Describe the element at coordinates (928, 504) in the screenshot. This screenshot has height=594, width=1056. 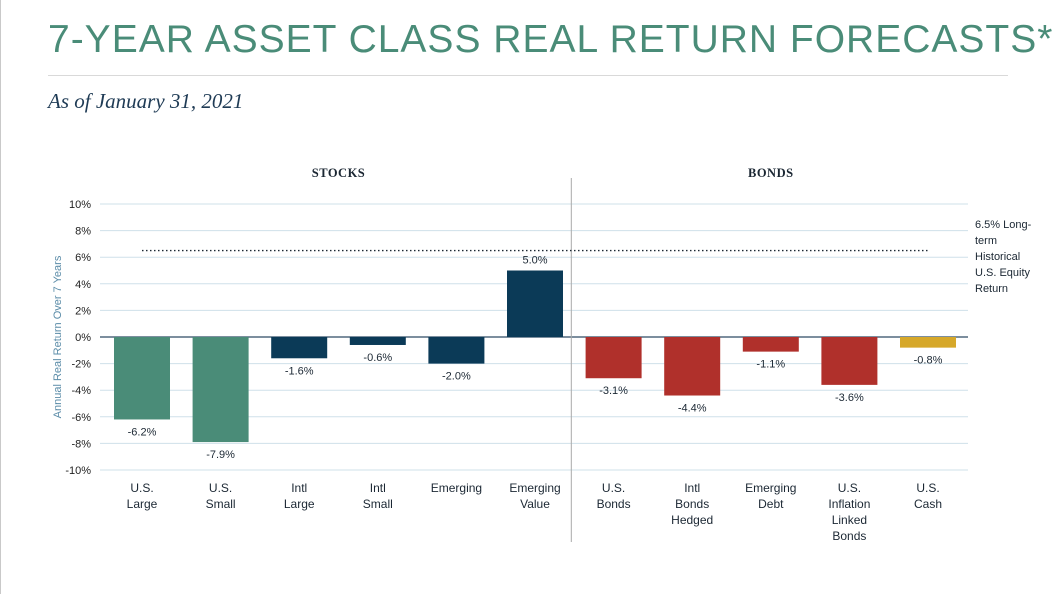
I see `x-category-label: Cash` at that location.